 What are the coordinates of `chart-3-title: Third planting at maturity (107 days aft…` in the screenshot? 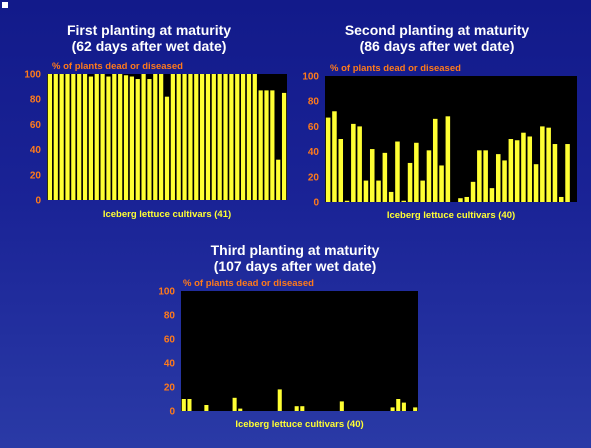 It's located at (295, 258).